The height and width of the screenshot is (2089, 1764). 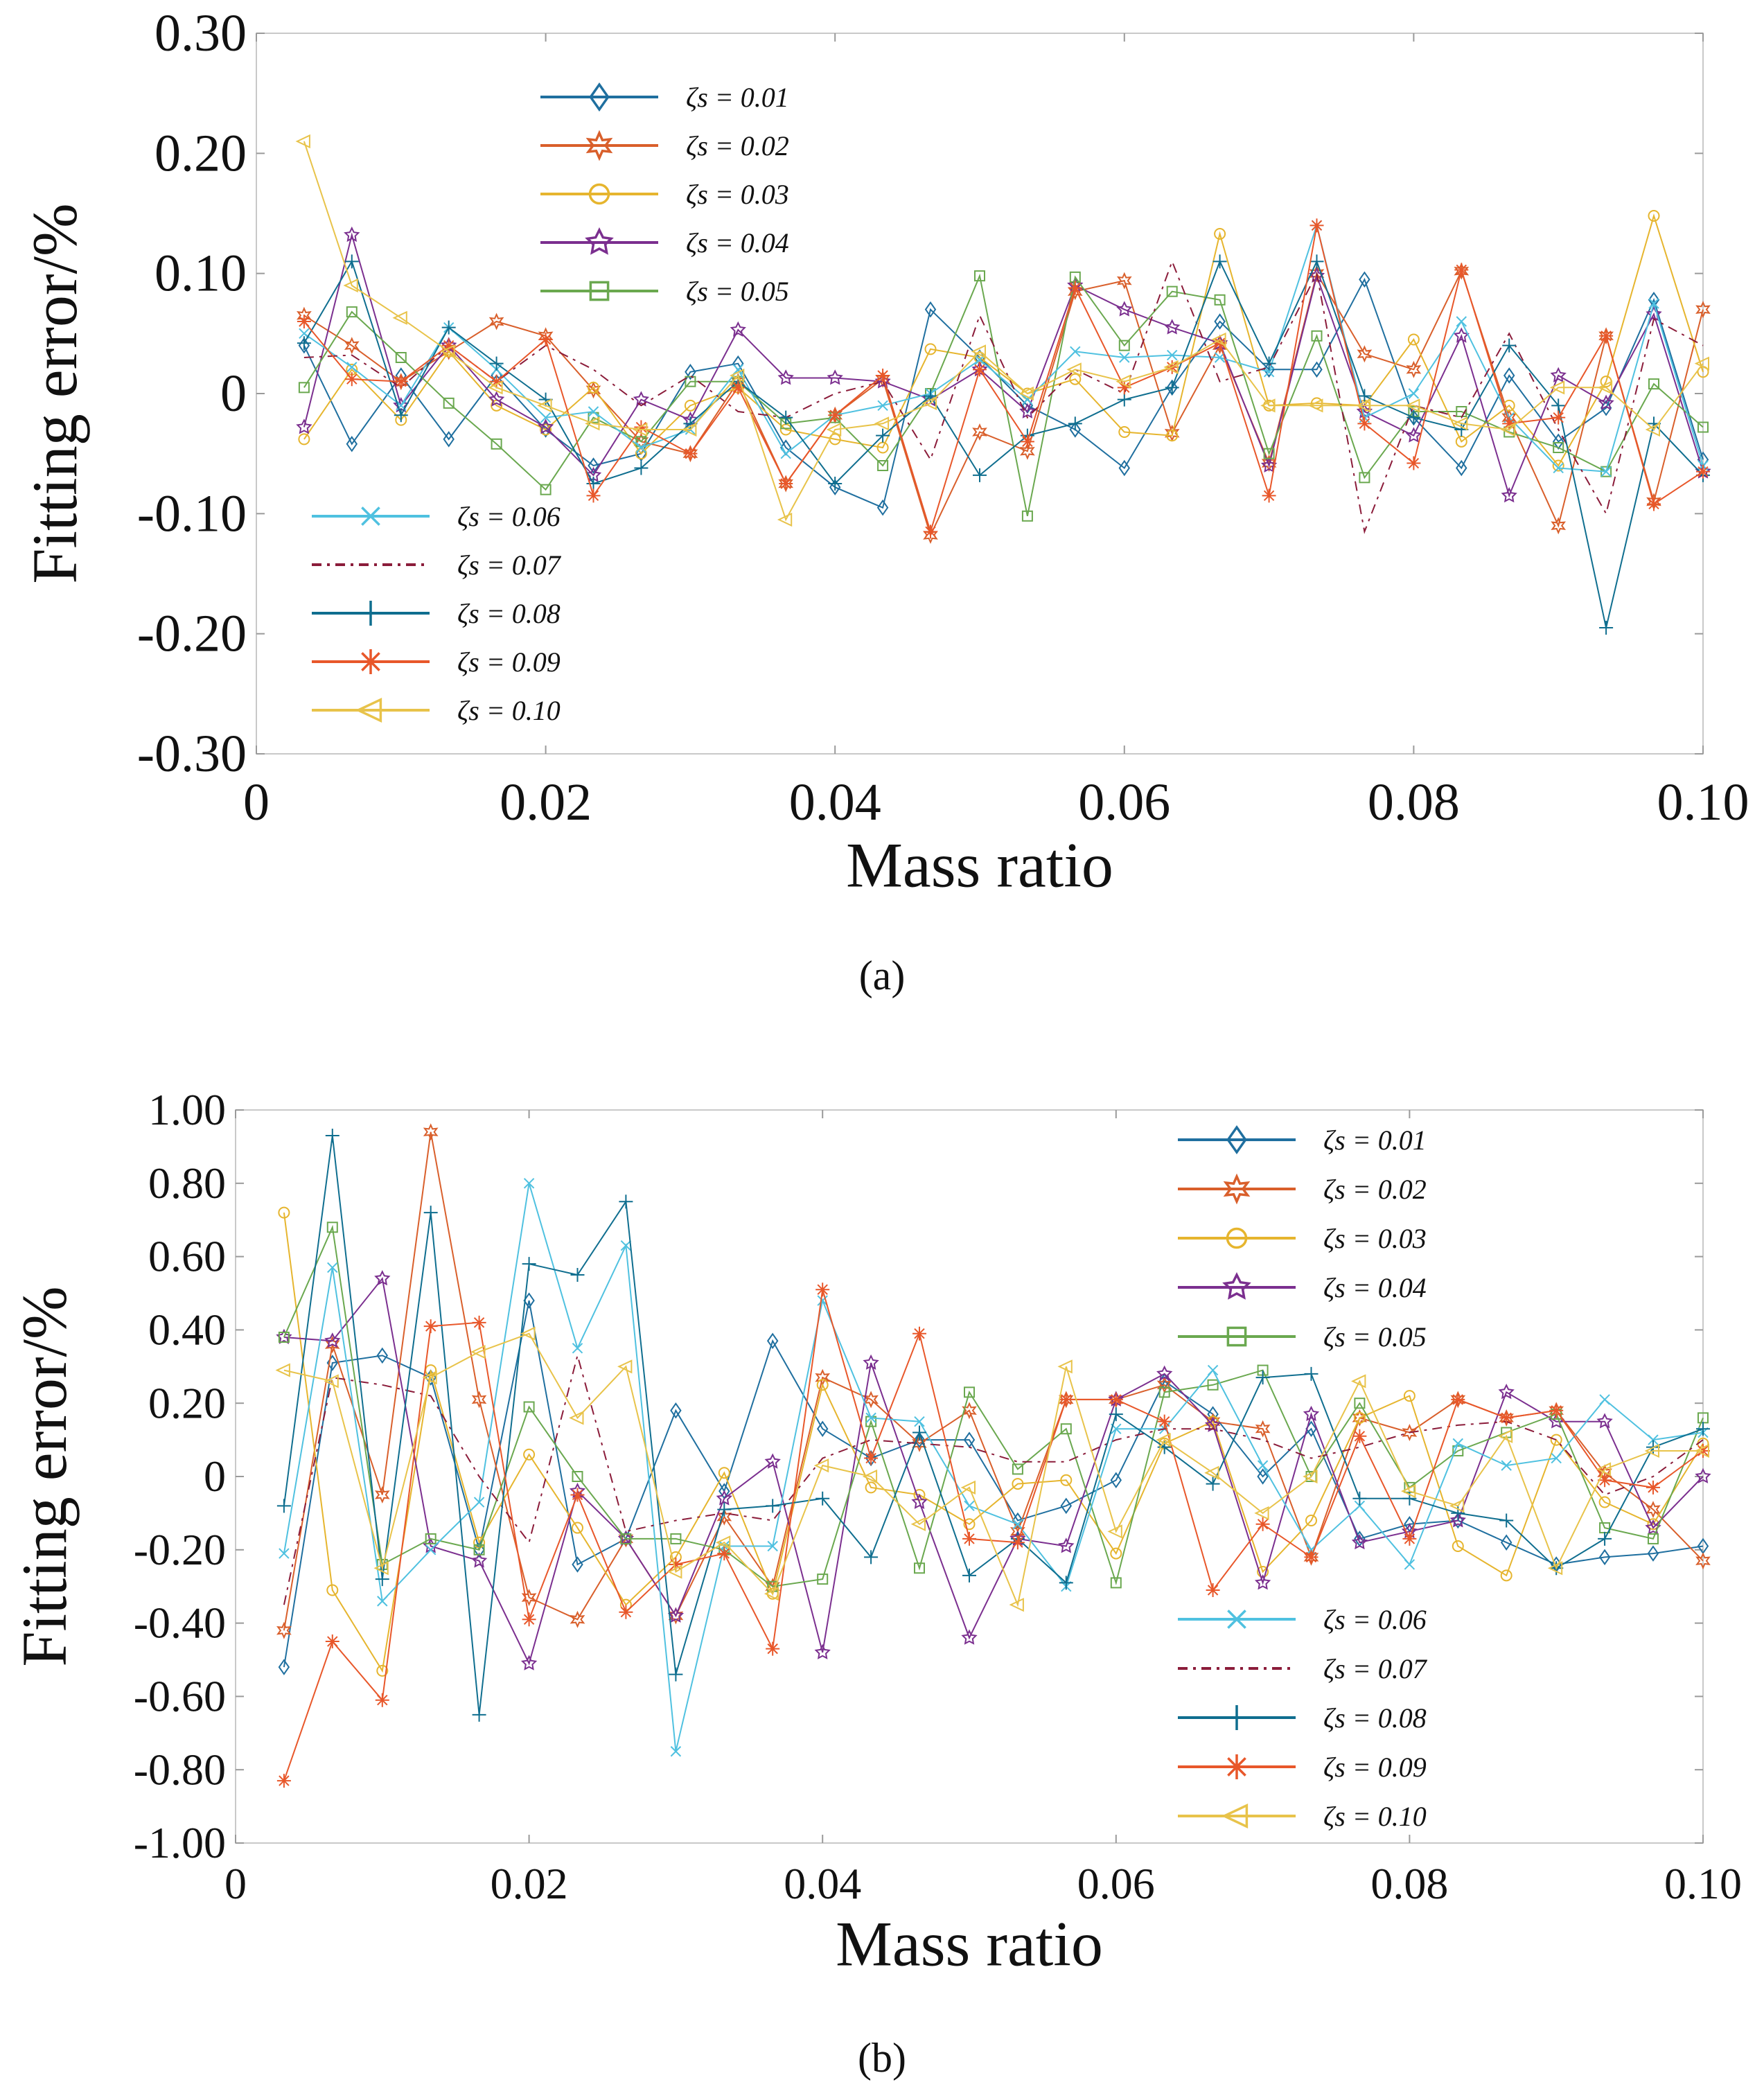 I want to click on legend-label: ζs = 0.04, so click(x=1375, y=1287).